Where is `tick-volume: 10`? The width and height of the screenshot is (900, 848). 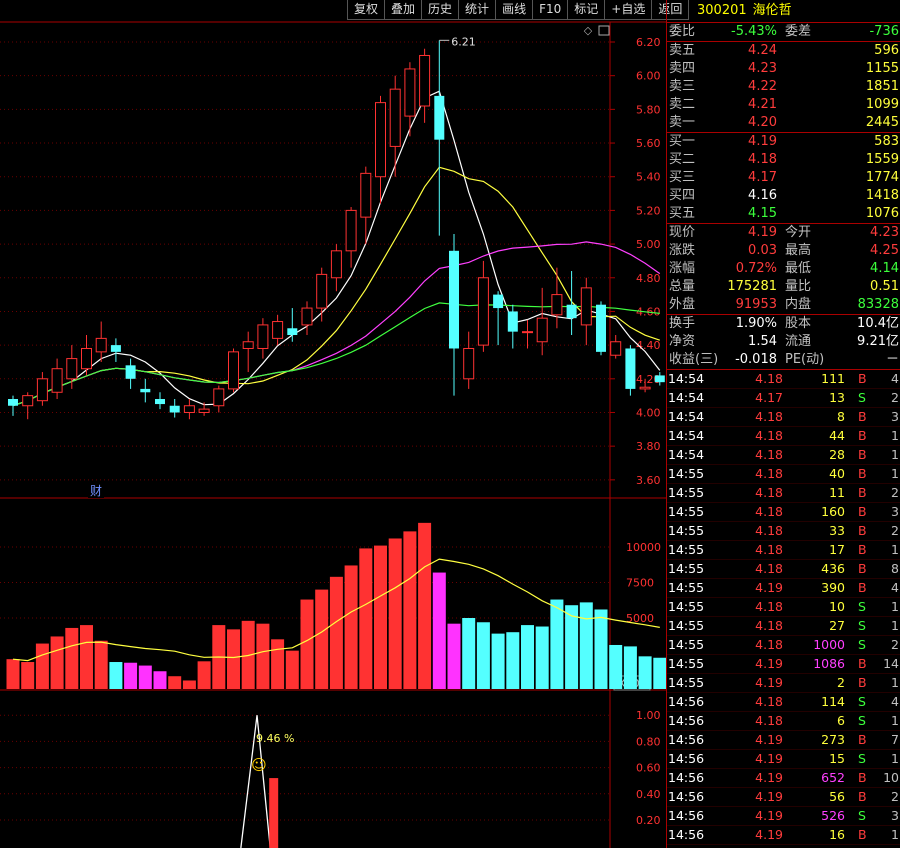 tick-volume: 10 is located at coordinates (837, 606).